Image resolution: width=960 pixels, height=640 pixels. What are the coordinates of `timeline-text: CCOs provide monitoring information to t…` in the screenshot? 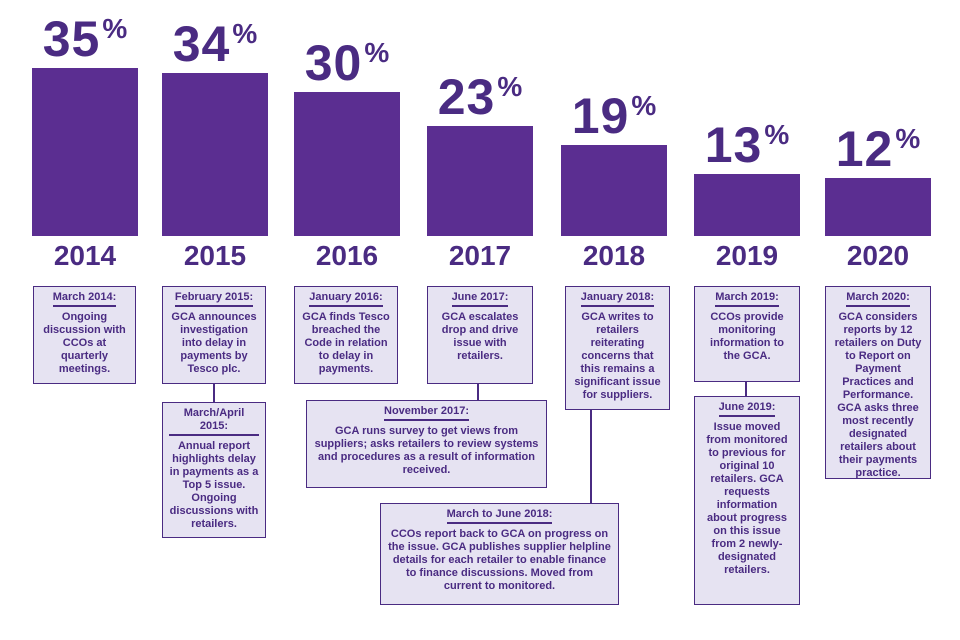 It's located at (747, 336).